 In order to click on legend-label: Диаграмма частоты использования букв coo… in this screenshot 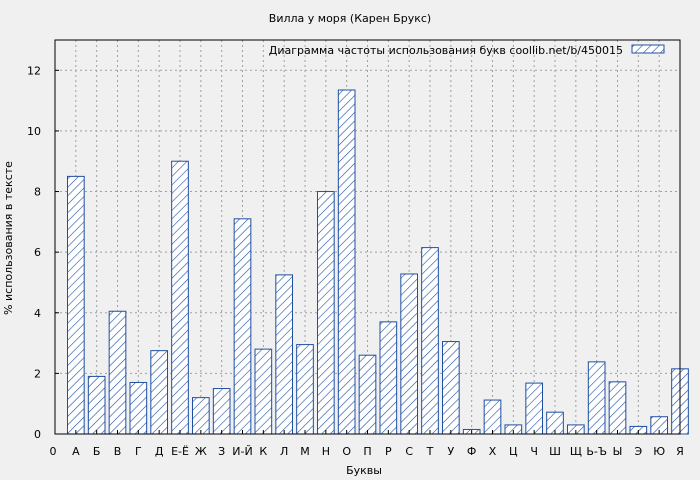, I will do `click(446, 50)`.